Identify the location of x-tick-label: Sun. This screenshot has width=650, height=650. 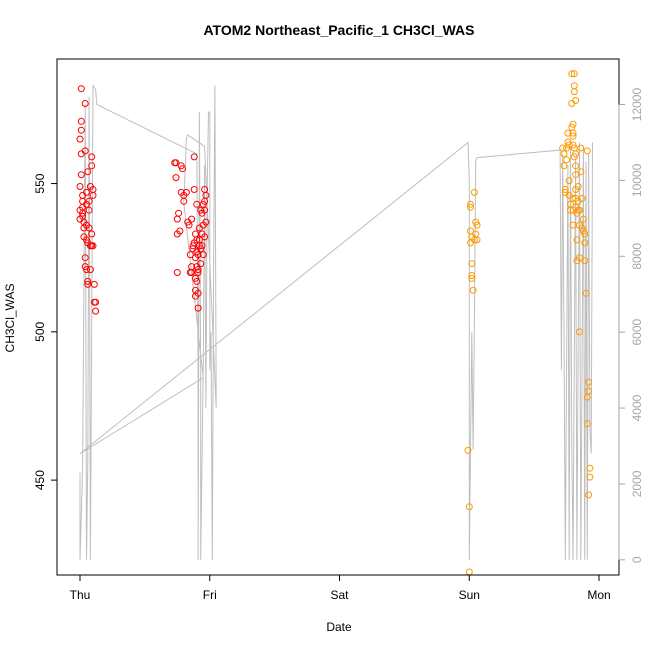
(469, 595).